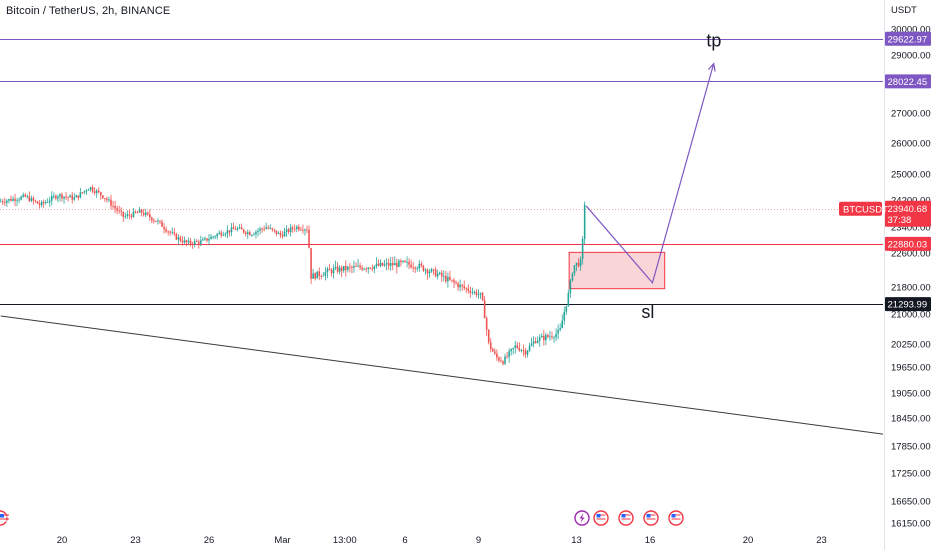 Image resolution: width=932 pixels, height=550 pixels. What do you see at coordinates (209, 540) in the screenshot?
I see `x-tick-label: 26` at bounding box center [209, 540].